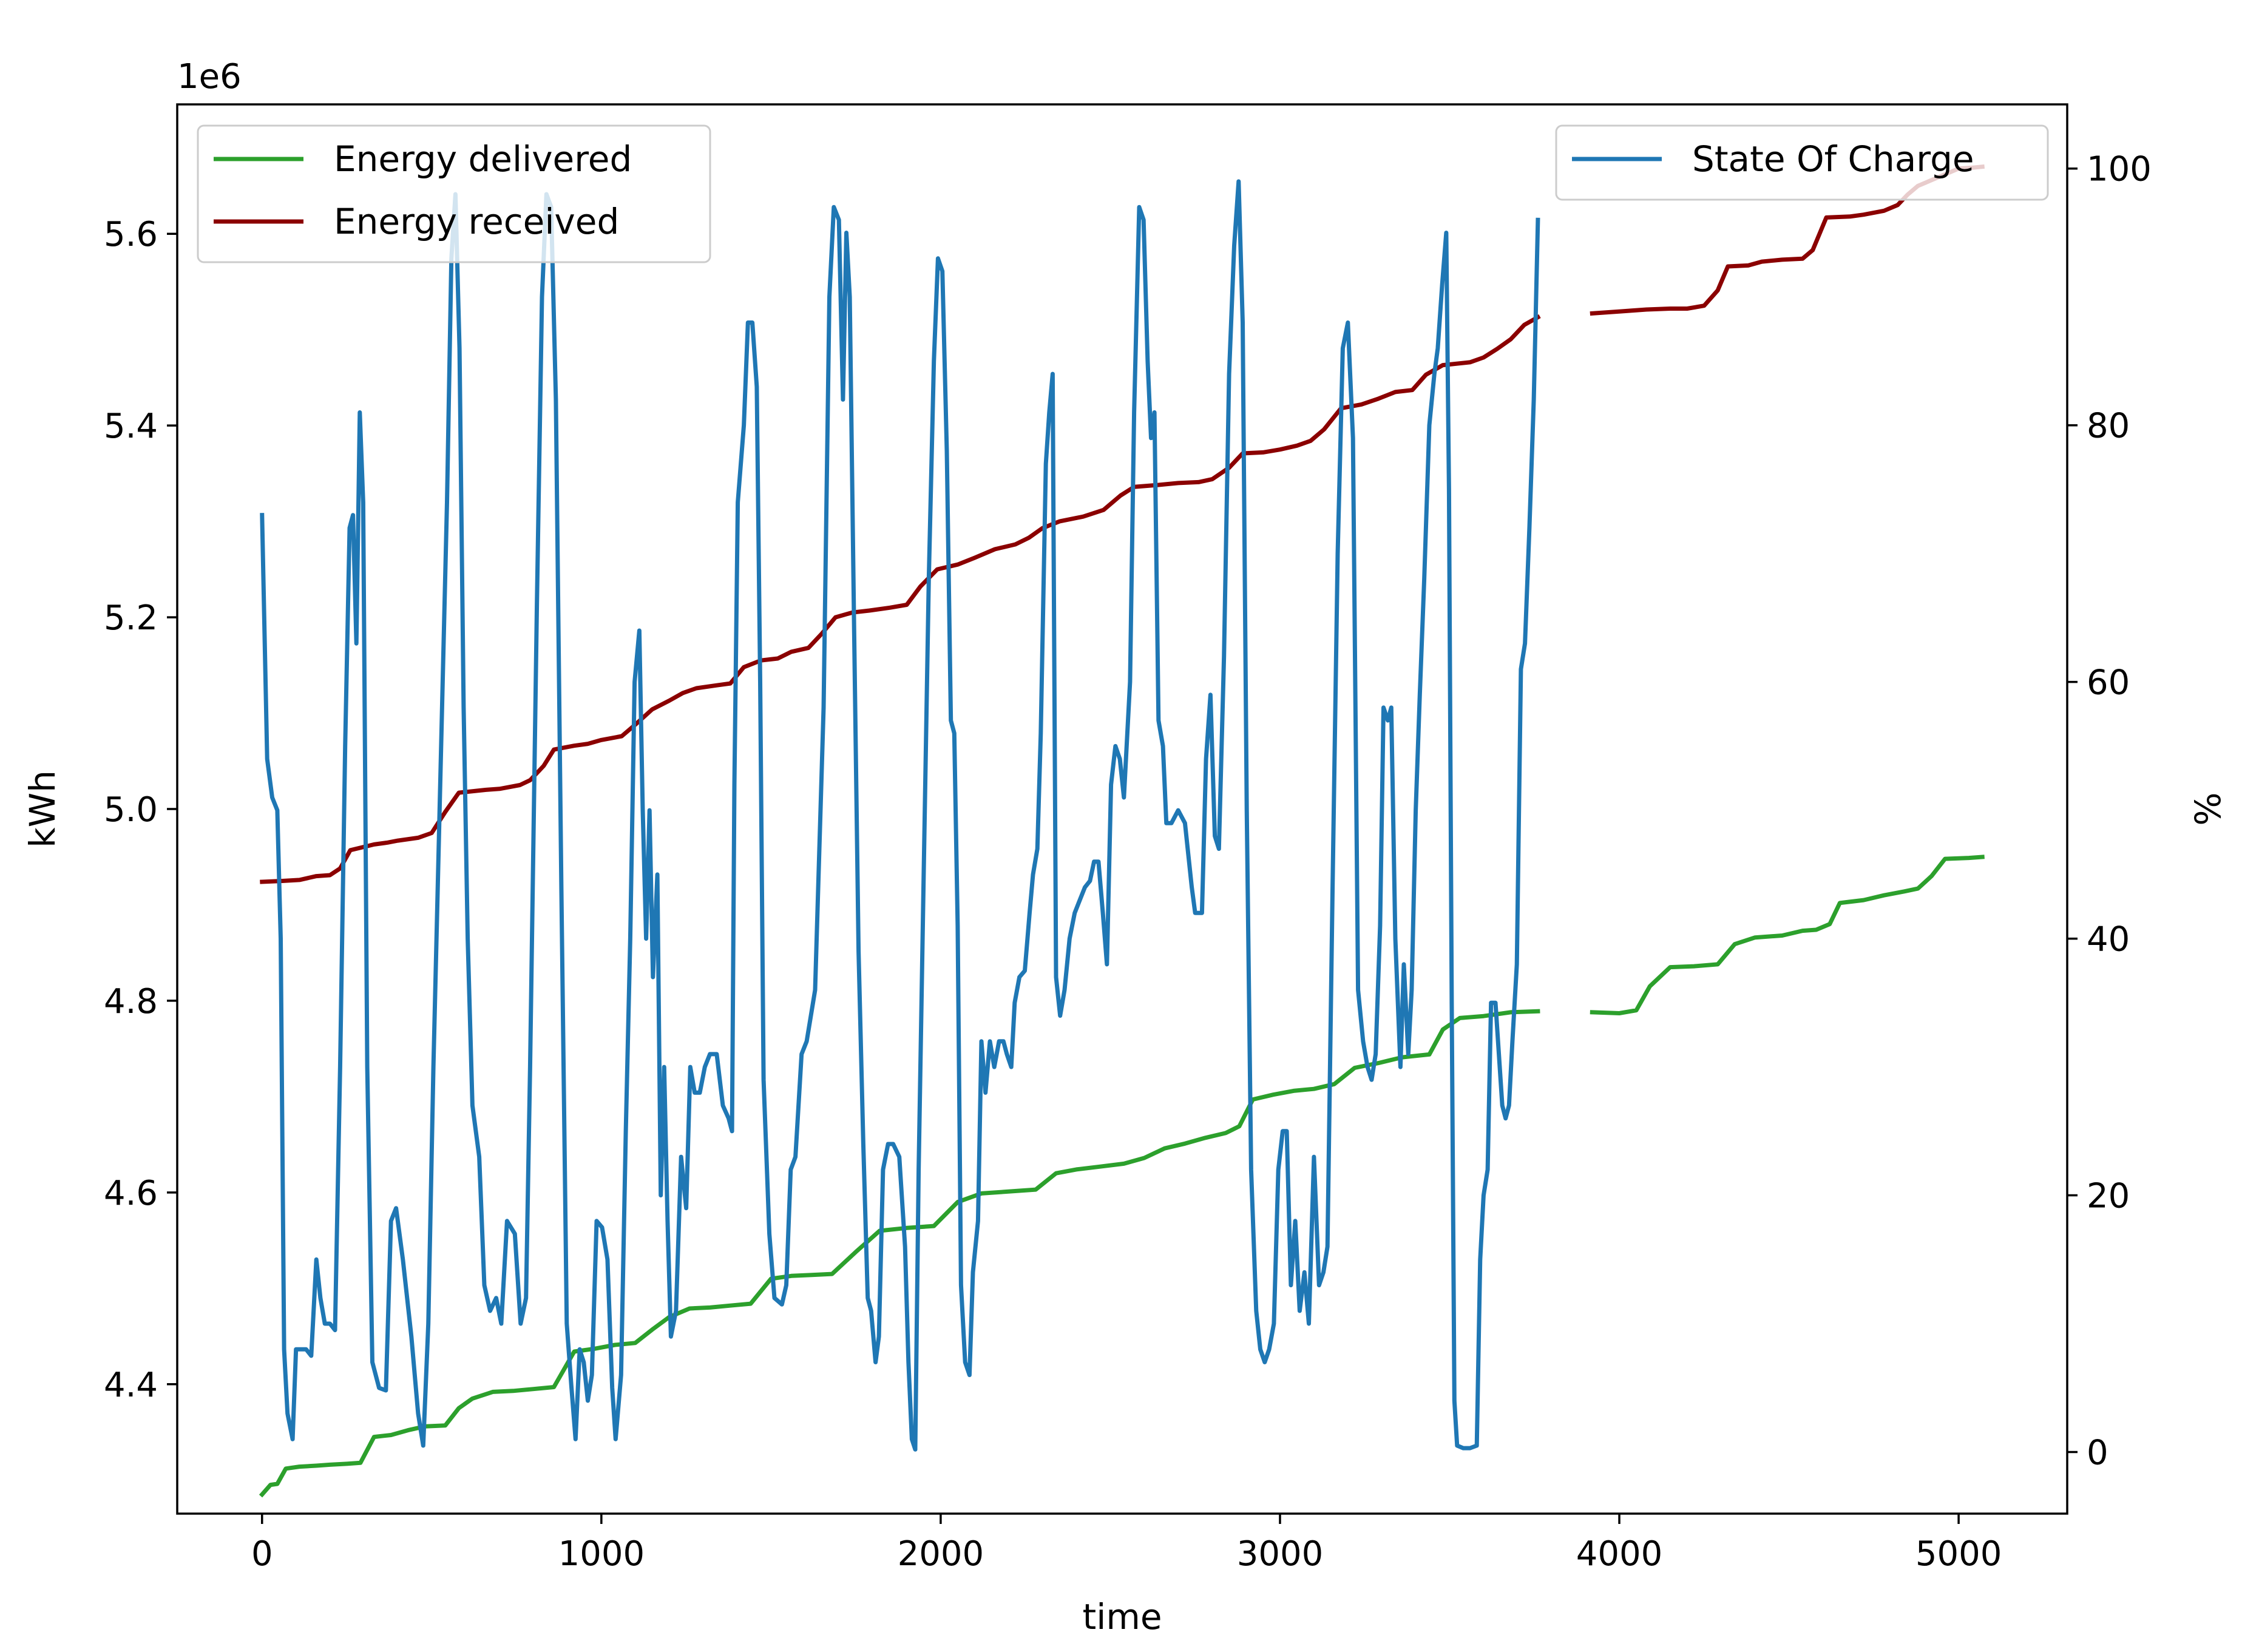 This screenshot has width=2259, height=1652. Describe the element at coordinates (131, 1001) in the screenshot. I see `y-left-tick-label: 4.8` at that location.